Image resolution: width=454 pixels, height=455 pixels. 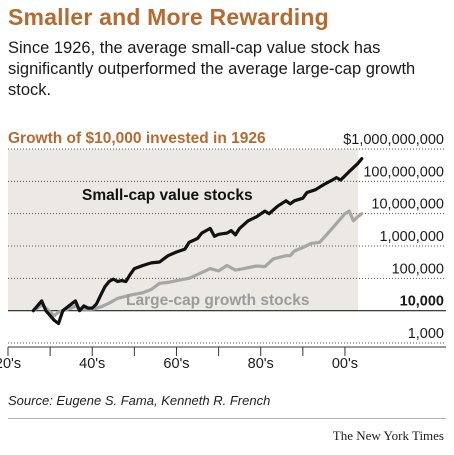 What do you see at coordinates (217, 300) in the screenshot?
I see `large-cap-series-label: Large-cap growth stocks` at bounding box center [217, 300].